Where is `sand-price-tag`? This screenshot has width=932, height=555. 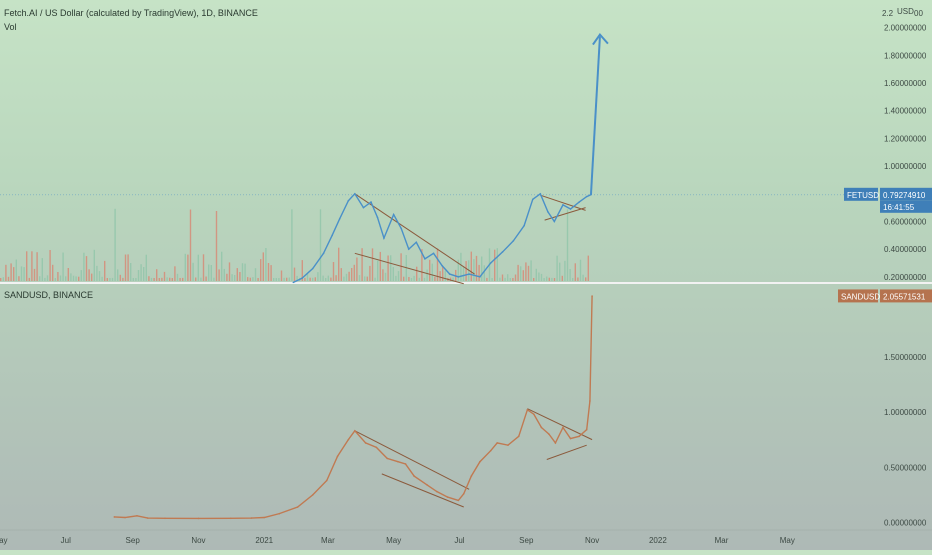
sand-price-tag is located at coordinates (906, 296).